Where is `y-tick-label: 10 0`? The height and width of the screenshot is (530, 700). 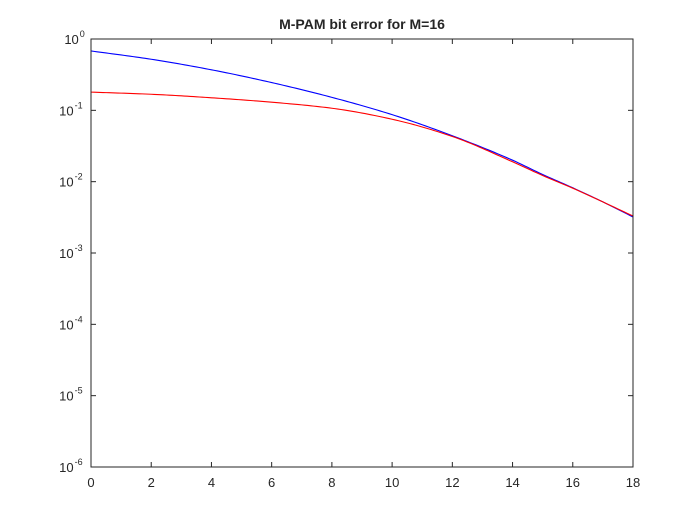 y-tick-label: 10 0 is located at coordinates (74, 38).